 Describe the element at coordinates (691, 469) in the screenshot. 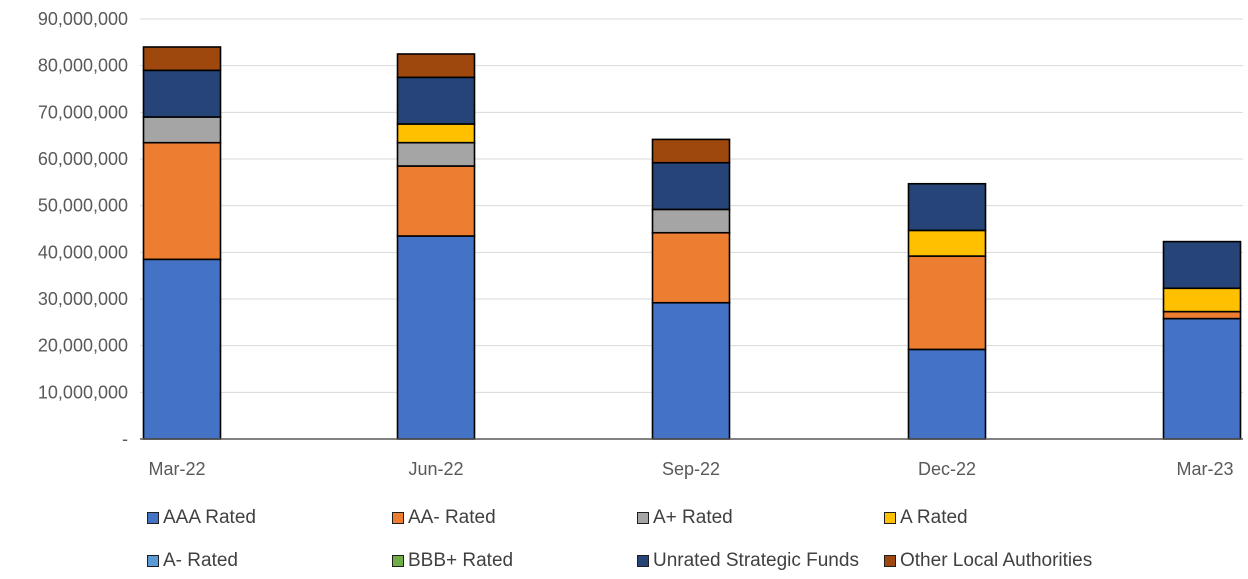

I see `x-tick-label: Sep-22` at that location.